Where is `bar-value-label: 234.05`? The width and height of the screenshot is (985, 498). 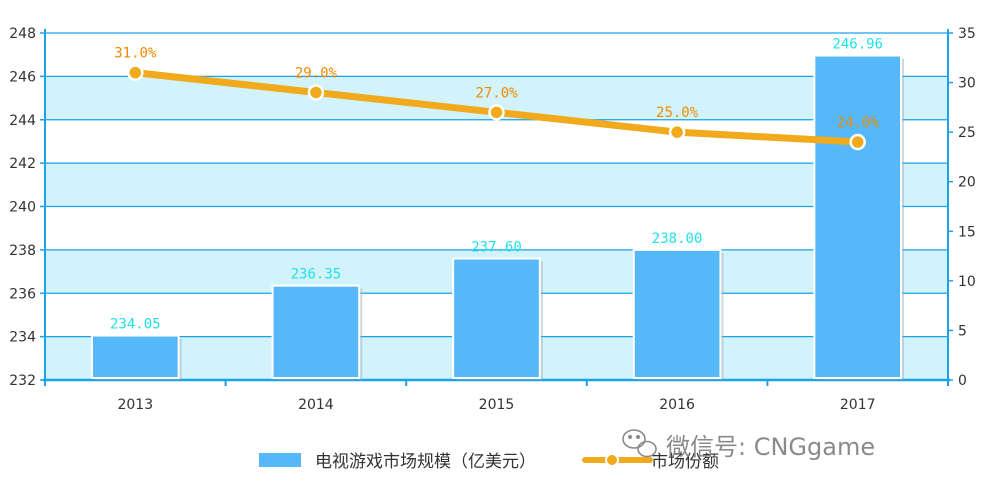 bar-value-label: 234.05 is located at coordinates (135, 325).